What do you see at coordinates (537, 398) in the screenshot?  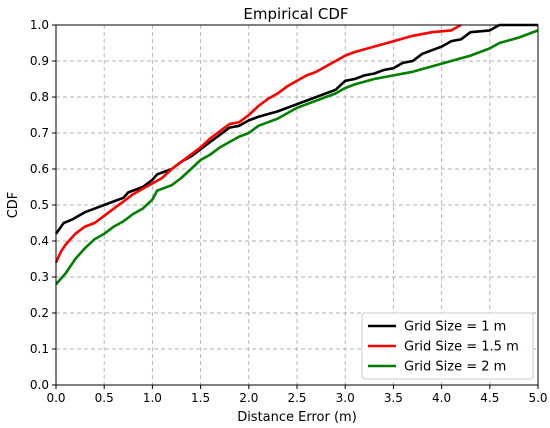 I see `x-tick-label: 5.0` at bounding box center [537, 398].